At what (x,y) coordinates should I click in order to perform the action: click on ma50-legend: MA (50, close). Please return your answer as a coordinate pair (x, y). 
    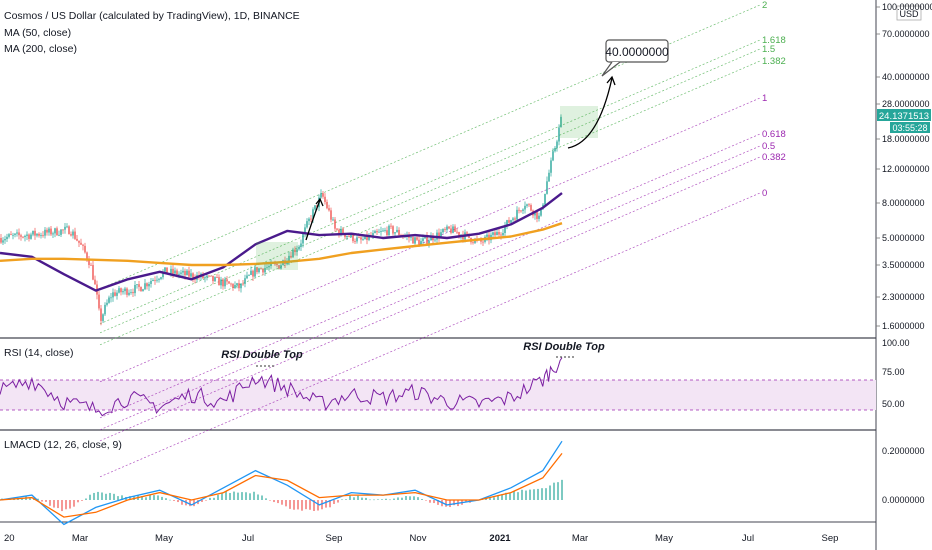
    Looking at the image, I should click on (37, 33).